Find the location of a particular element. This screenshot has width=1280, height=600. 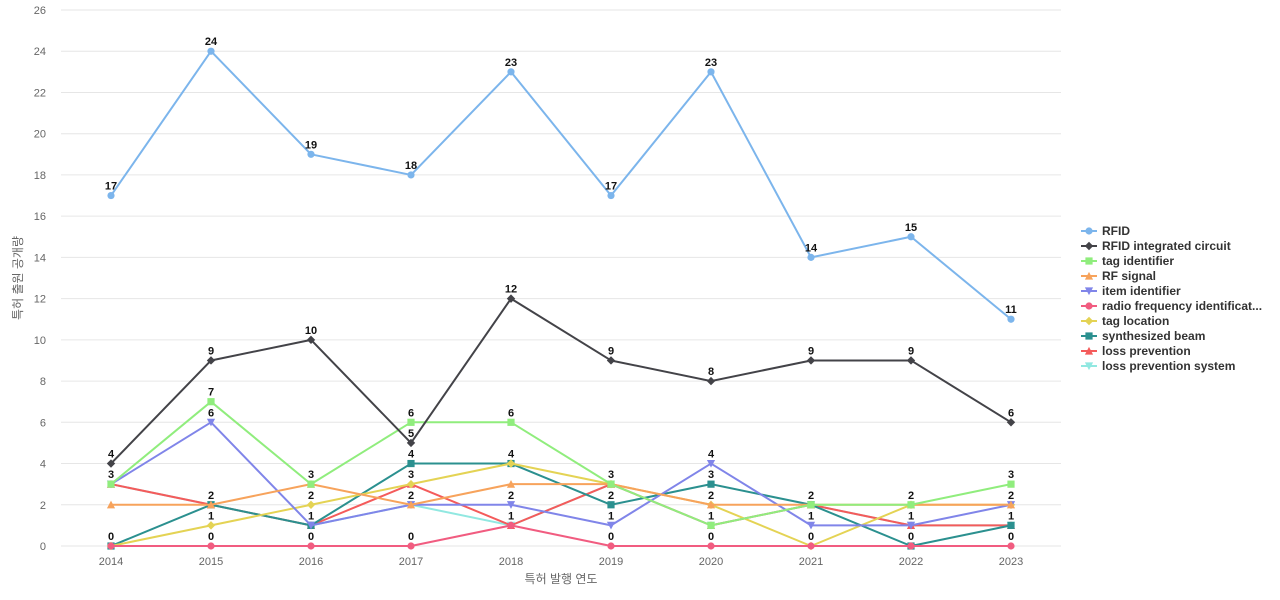

legend-item: synthesized beam is located at coordinates (1143, 336).